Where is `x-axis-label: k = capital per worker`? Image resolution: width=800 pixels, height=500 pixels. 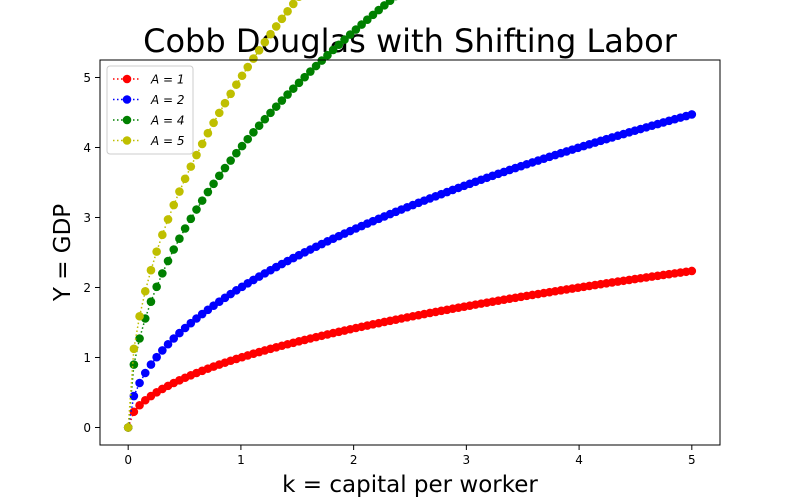 x-axis-label: k = capital per worker is located at coordinates (410, 485).